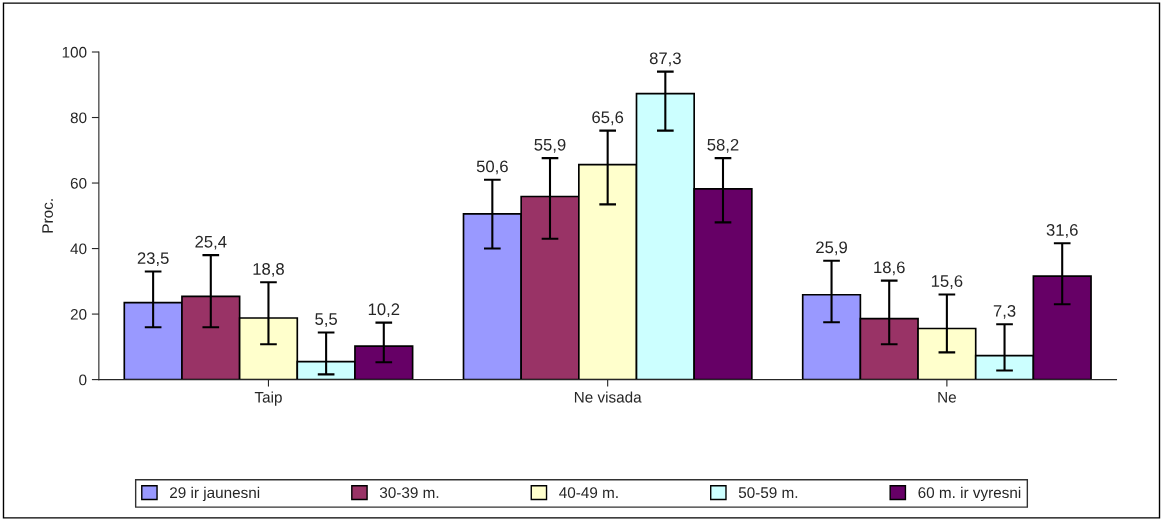 The height and width of the screenshot is (520, 1163). Describe the element at coordinates (889, 268) in the screenshot. I see `data-label: 18,6` at that location.